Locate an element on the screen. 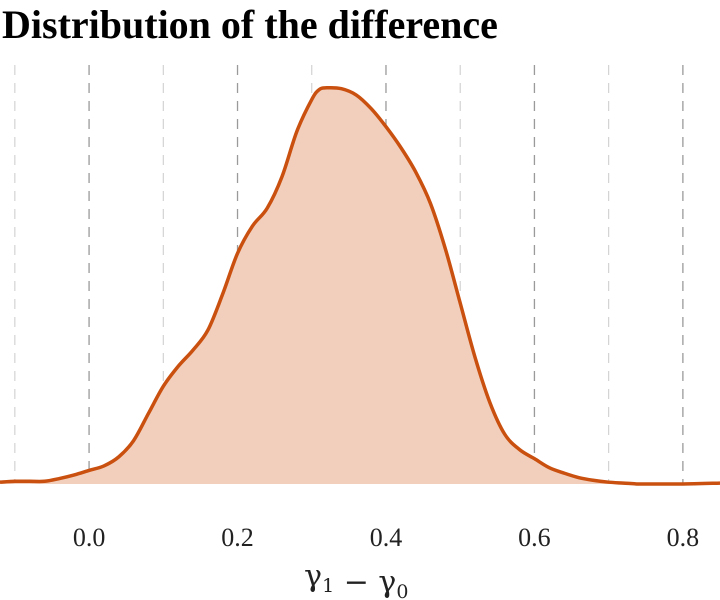 This screenshot has height=600, width=720. x-tick-label: 0.8 is located at coordinates (683, 537).